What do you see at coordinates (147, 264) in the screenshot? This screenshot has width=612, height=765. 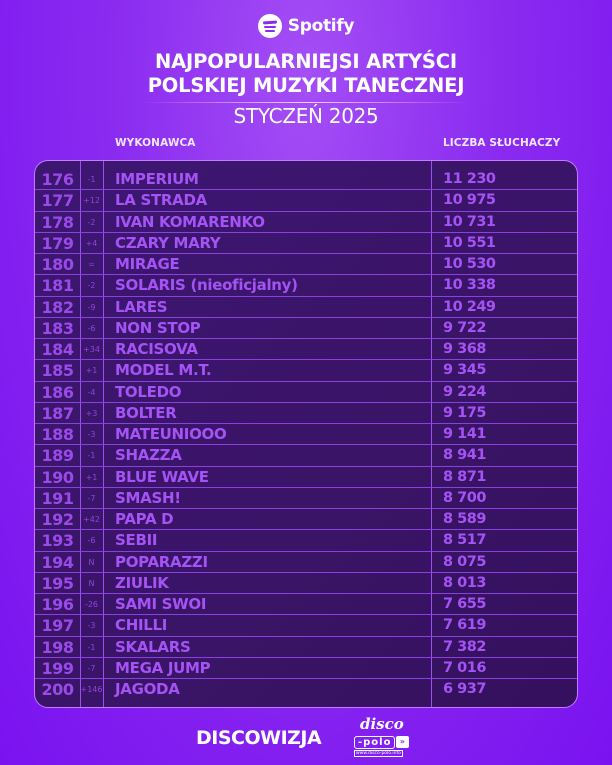 I see `artist-cell: MIRAGE` at bounding box center [147, 264].